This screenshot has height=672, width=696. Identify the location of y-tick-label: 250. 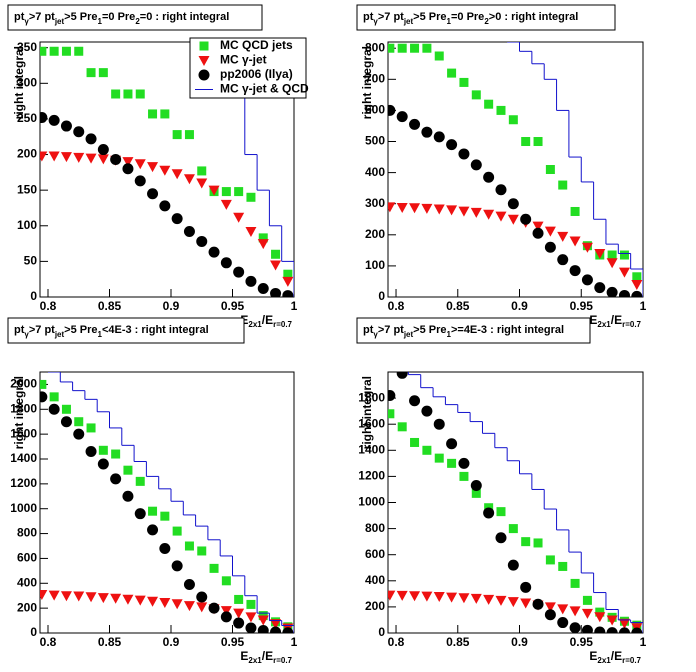
(27, 118).